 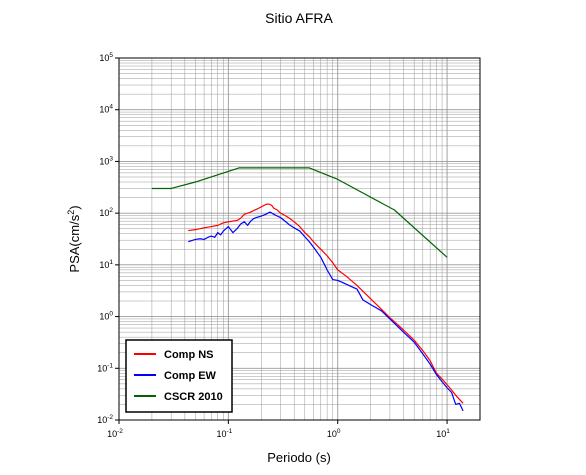 What do you see at coordinates (299, 212) in the screenshot?
I see `series-line-cscr-2010` at bounding box center [299, 212].